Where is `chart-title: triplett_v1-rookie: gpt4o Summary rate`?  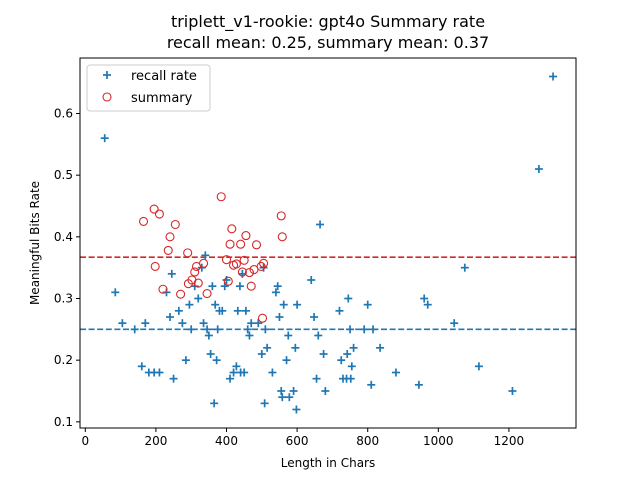 chart-title: triplett_v1-rookie: gpt4o Summary rate is located at coordinates (328, 21).